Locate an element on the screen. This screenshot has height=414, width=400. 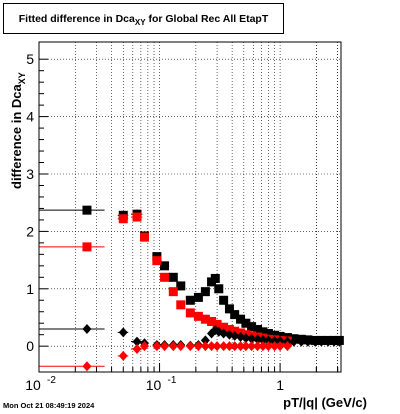
x-tick-label-exponent: -2 is located at coordinates (51, 380).